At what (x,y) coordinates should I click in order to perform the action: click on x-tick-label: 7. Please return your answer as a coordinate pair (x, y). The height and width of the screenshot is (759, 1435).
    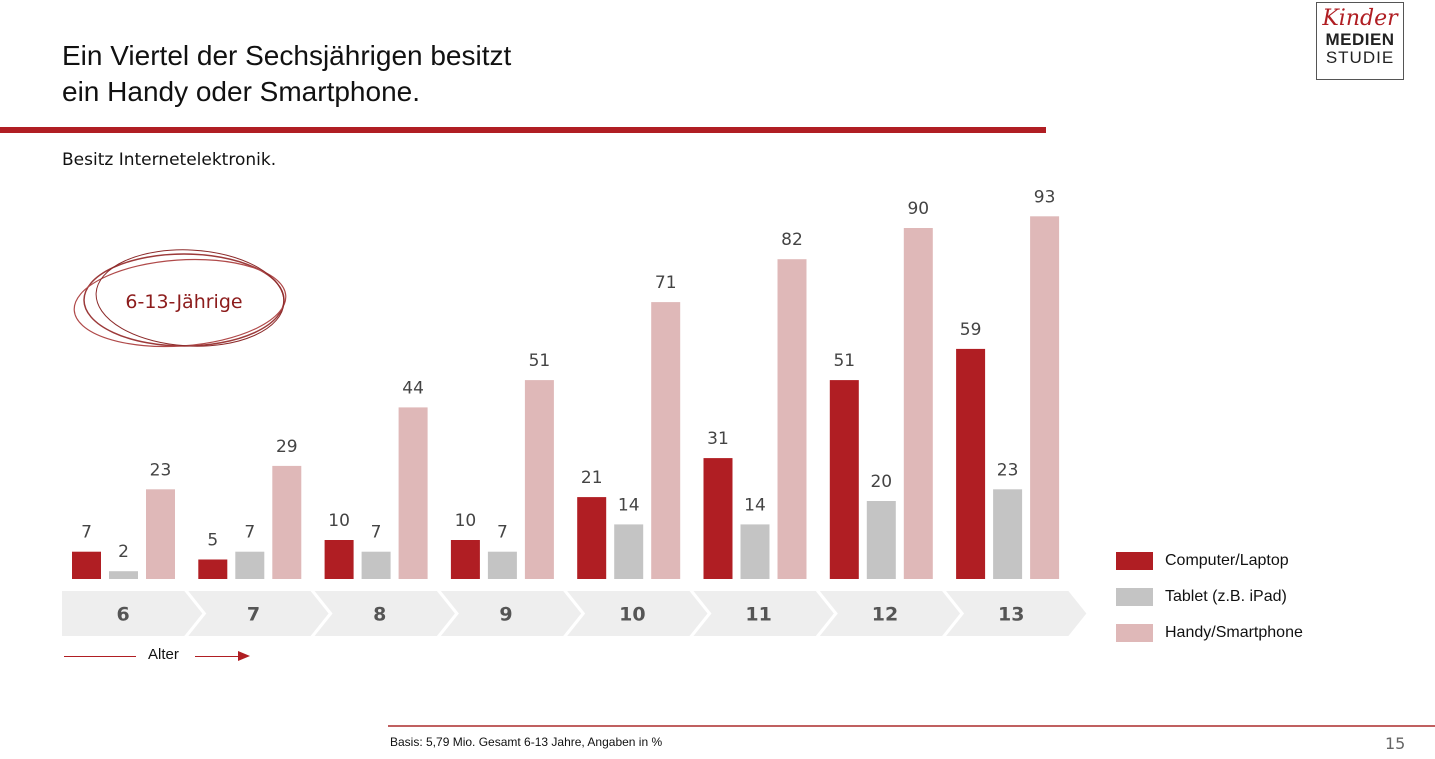
    Looking at the image, I should click on (253, 615).